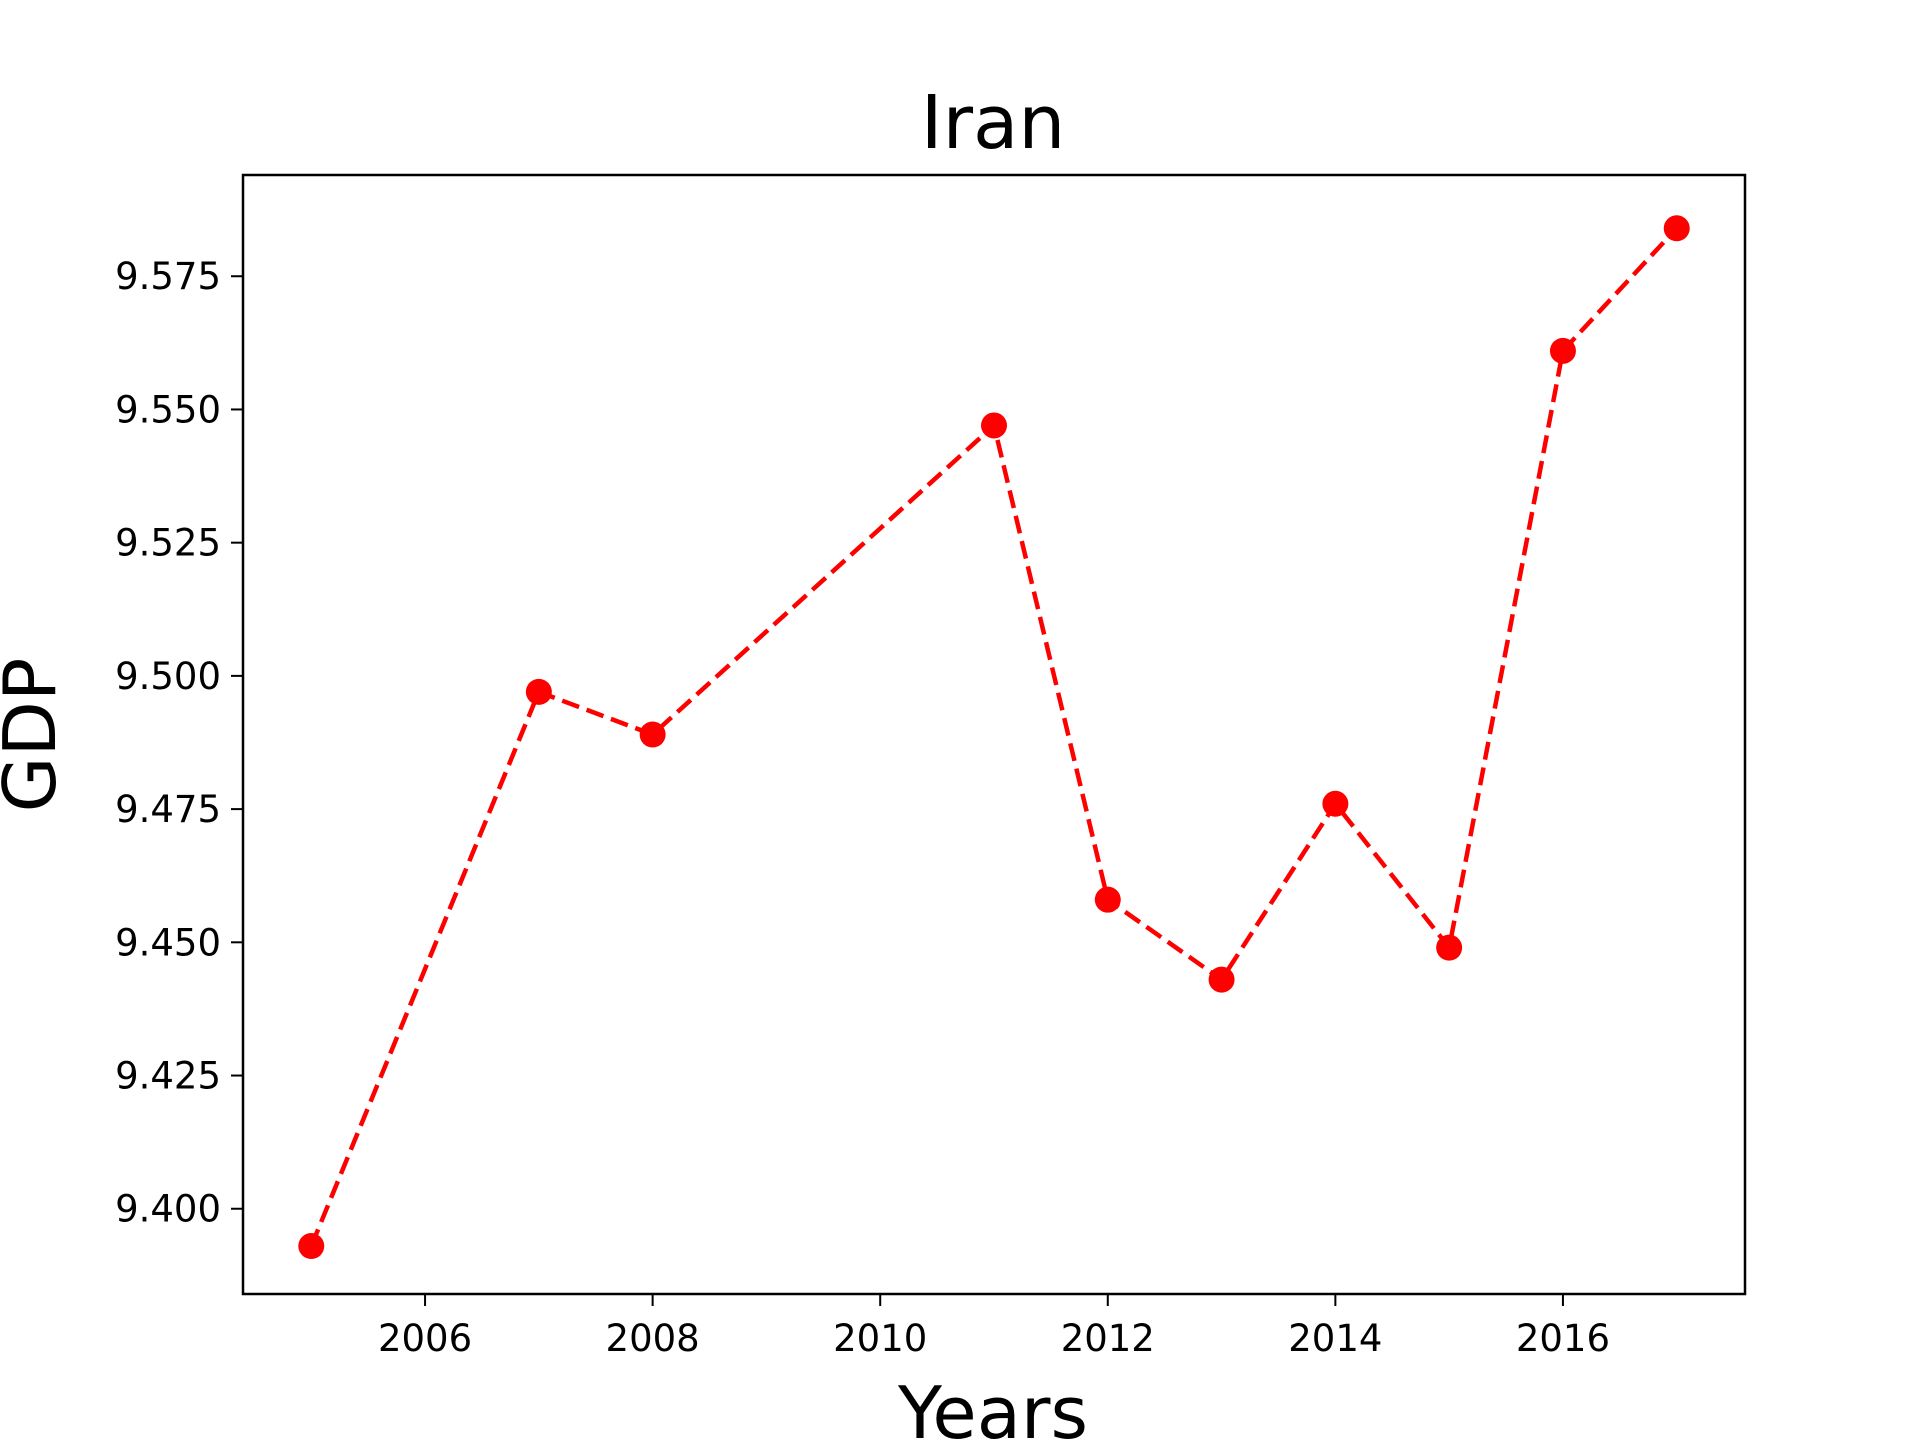  What do you see at coordinates (994, 1327) in the screenshot?
I see `x-axis-ticks: 2006 2008 2010 2012 2014 2016` at bounding box center [994, 1327].